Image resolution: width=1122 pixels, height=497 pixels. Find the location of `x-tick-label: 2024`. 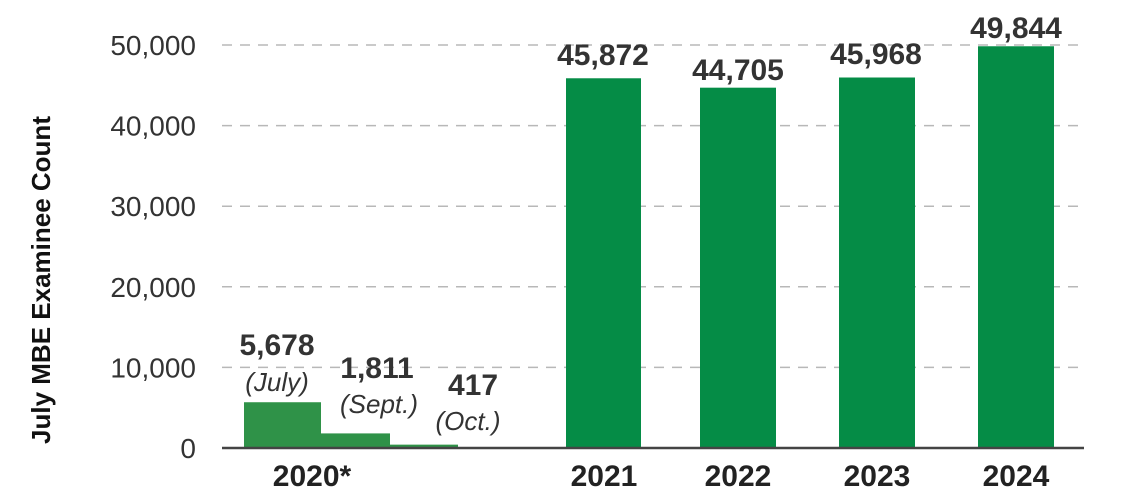

x-tick-label: 2024 is located at coordinates (1016, 476).